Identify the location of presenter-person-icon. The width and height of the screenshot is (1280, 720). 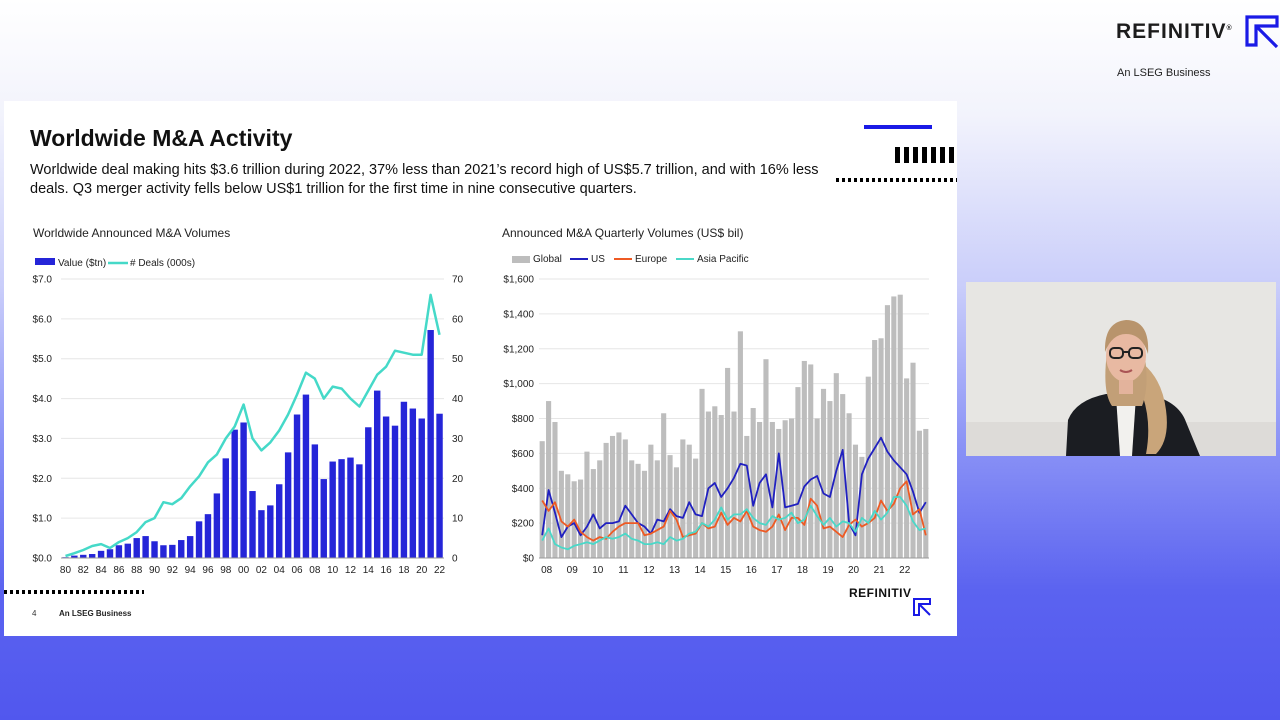
(1121, 369).